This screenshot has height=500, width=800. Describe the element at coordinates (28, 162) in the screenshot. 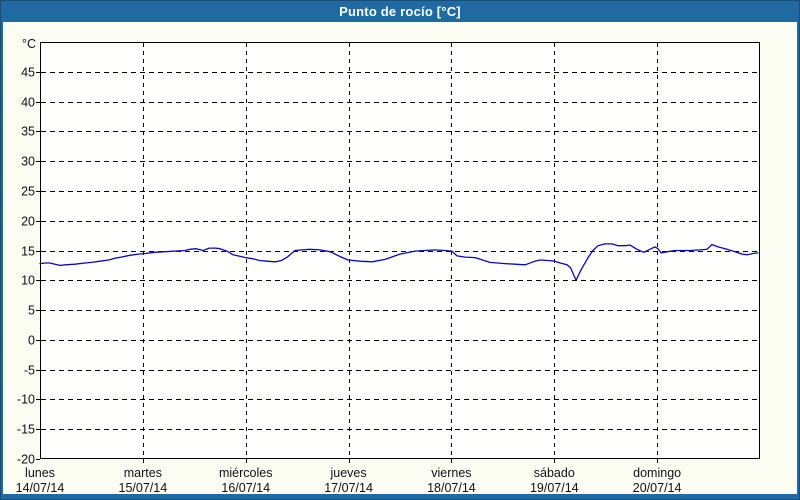

I see `y-tick-label: 30` at that location.